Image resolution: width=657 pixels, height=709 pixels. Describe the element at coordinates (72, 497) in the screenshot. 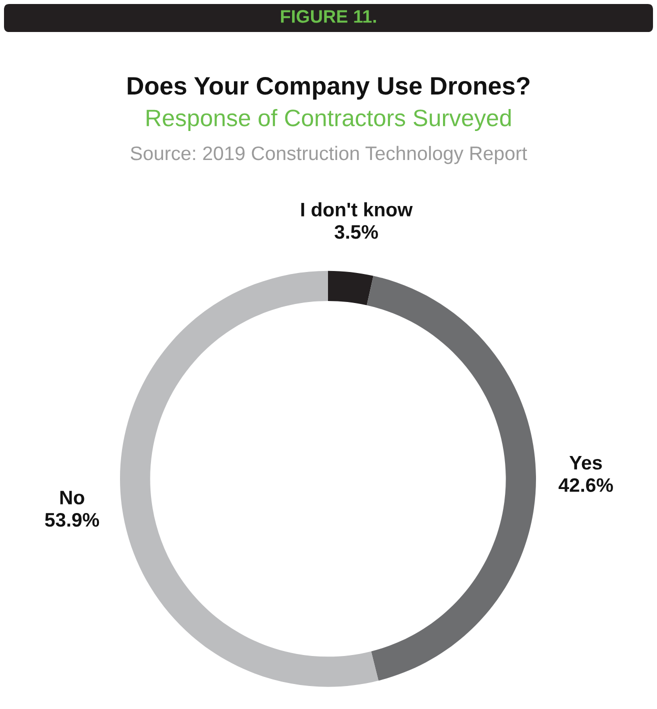

I see `slice-label: No` at that location.